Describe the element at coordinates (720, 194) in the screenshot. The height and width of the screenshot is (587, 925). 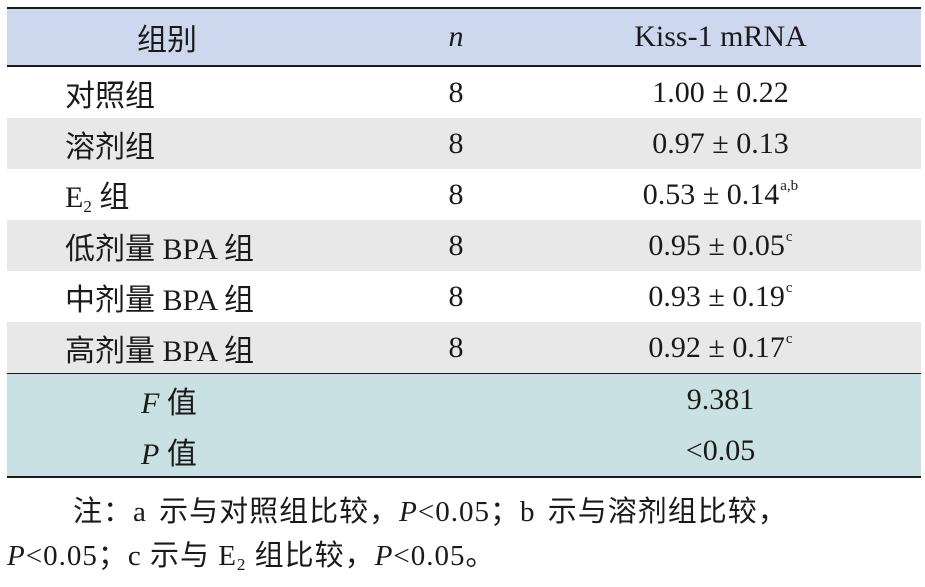
I see `row-value: 0.53 ± 0.14a,b` at that location.